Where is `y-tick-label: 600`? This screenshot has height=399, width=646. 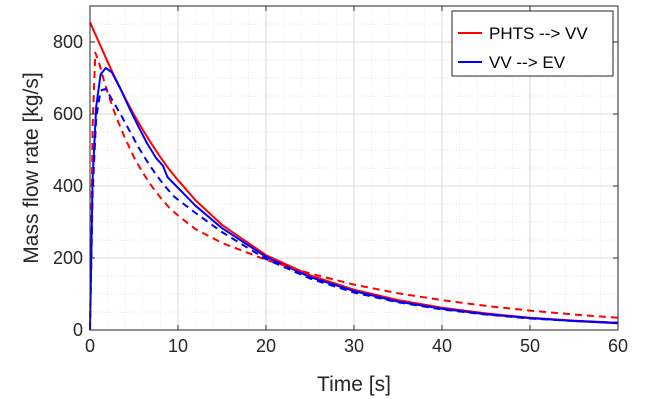 y-tick-label: 600 is located at coordinates (68, 114).